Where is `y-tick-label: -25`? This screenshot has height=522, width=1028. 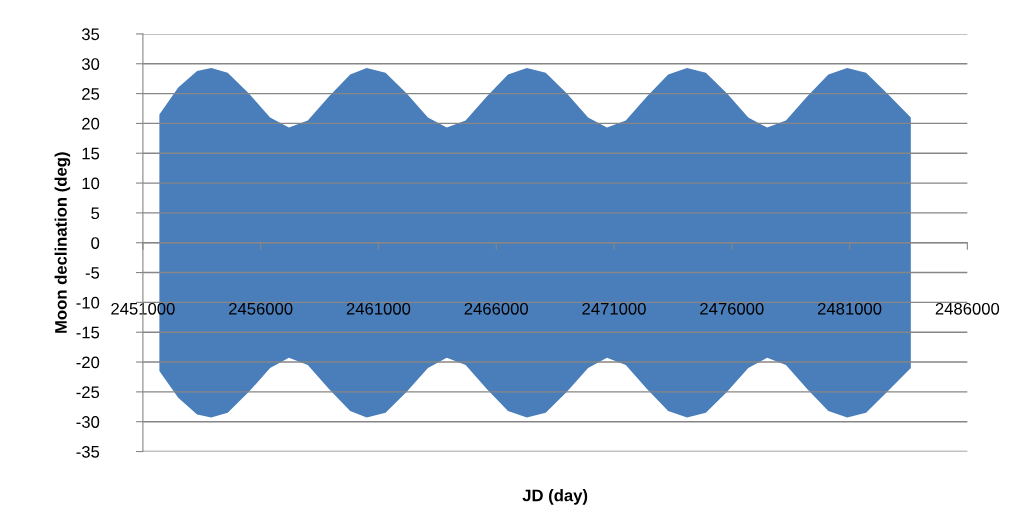
y-tick-label: -25 is located at coordinates (88, 392).